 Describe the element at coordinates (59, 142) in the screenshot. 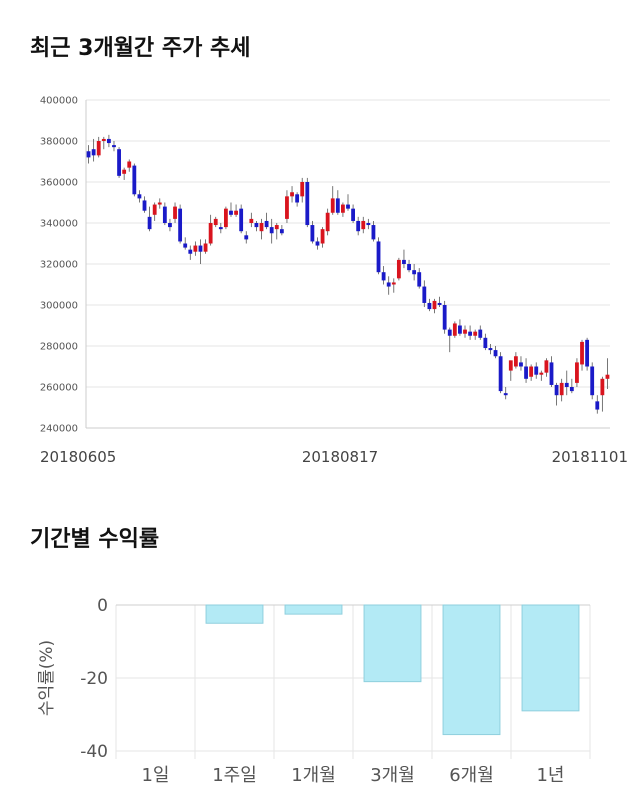

I see `price-y-tick-label: 380000` at that location.